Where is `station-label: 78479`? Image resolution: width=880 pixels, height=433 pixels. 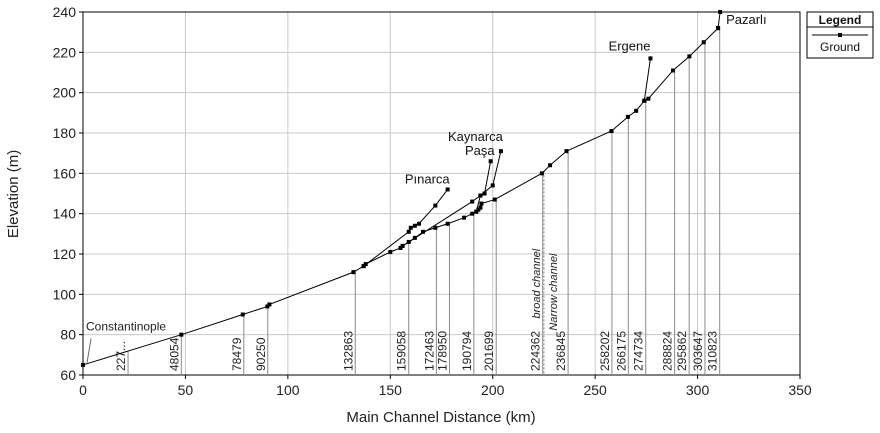 station-label: 78479 is located at coordinates (237, 354).